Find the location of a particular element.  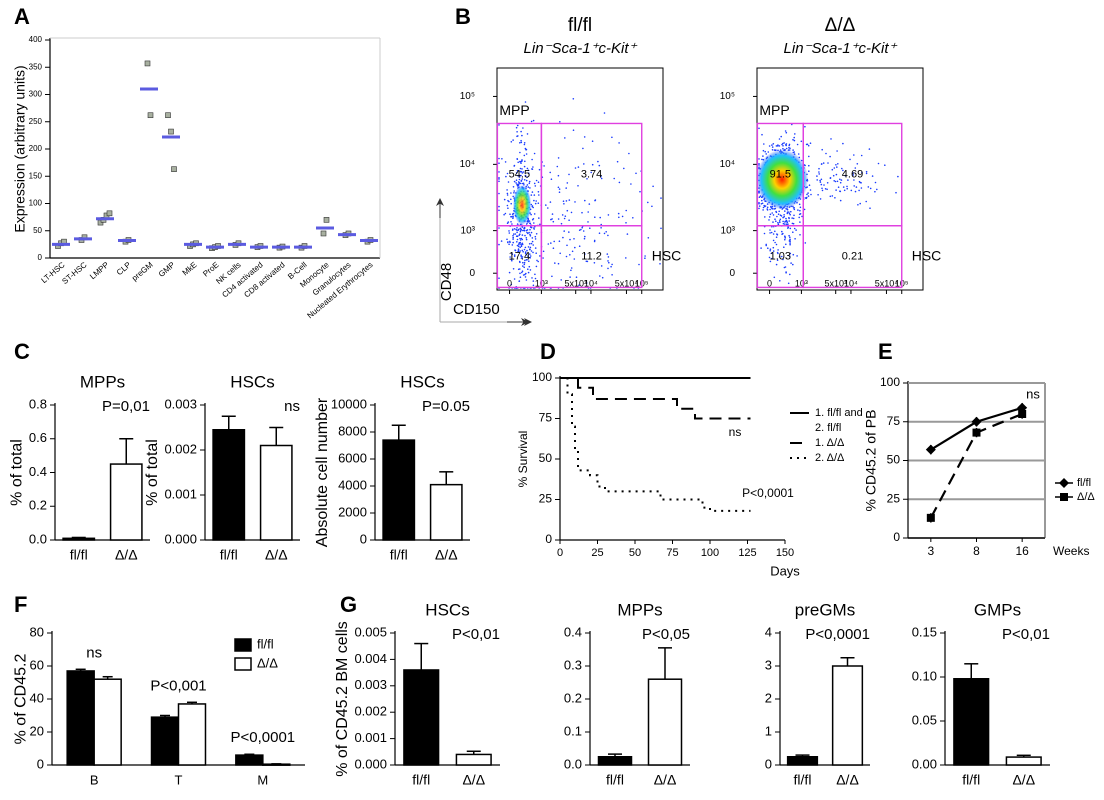

legend-label: 2. Δ/Δ is located at coordinates (830, 458).